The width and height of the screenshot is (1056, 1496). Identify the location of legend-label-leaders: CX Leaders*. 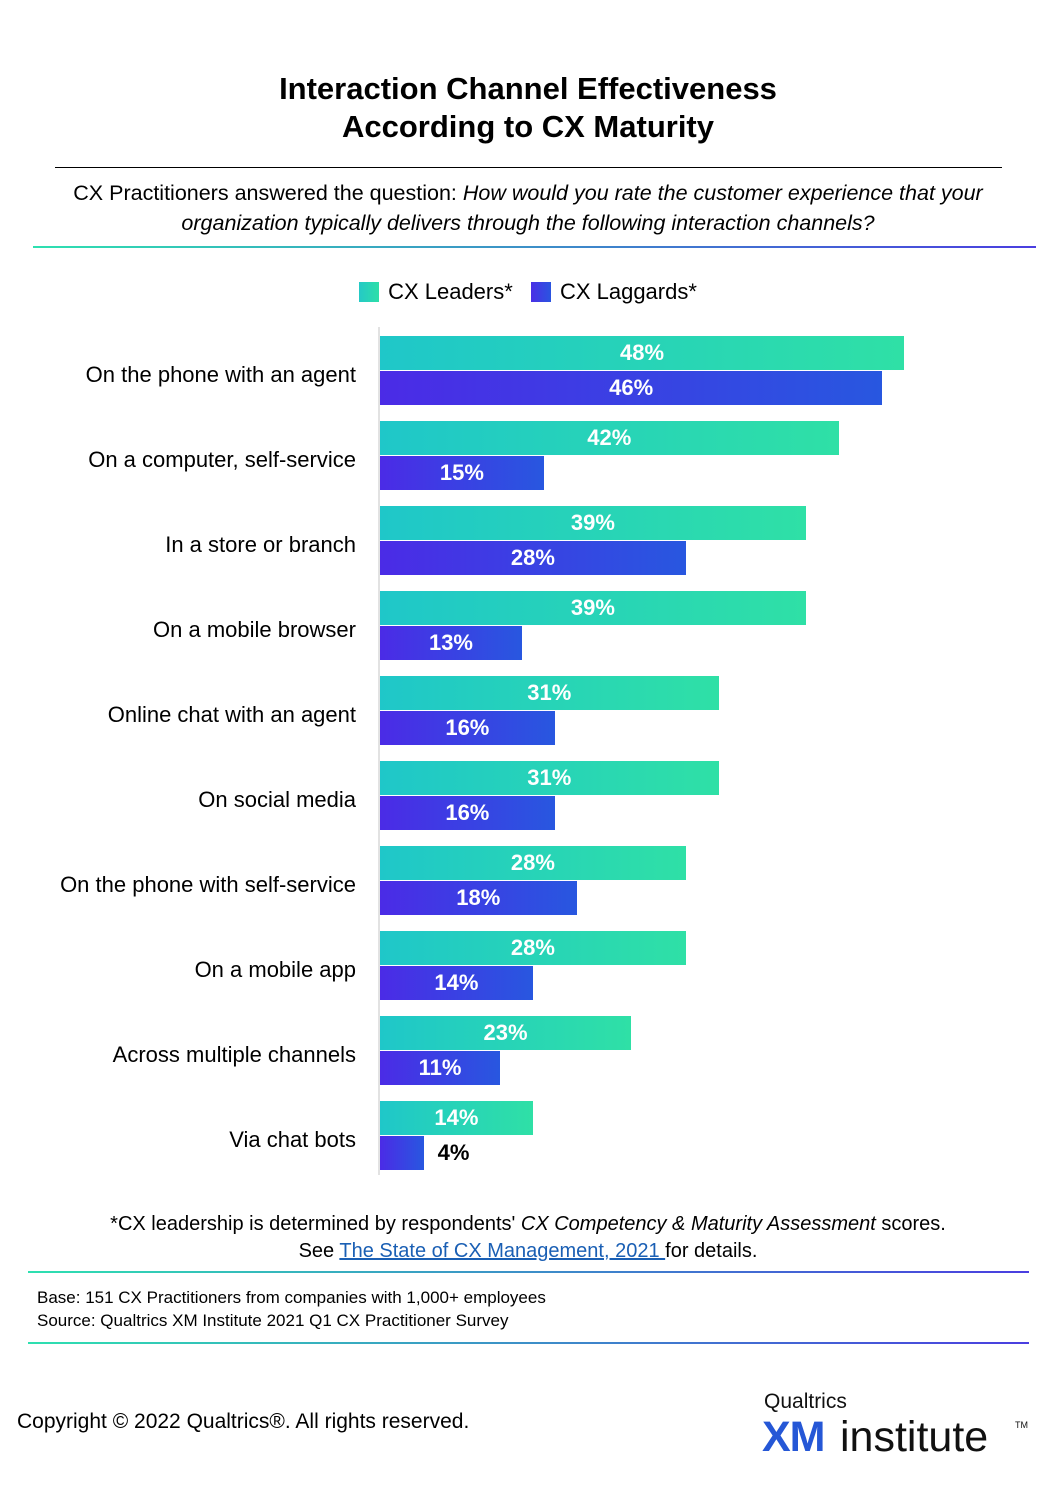
(450, 291).